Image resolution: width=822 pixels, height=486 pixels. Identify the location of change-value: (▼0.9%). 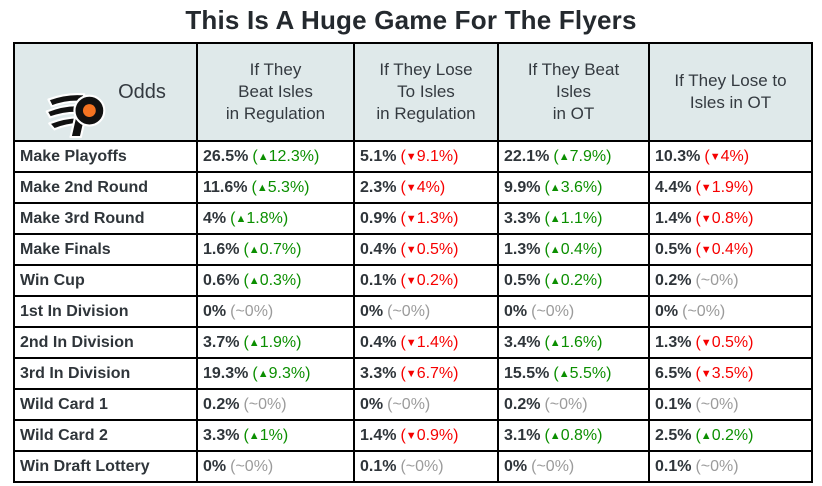
(429, 435).